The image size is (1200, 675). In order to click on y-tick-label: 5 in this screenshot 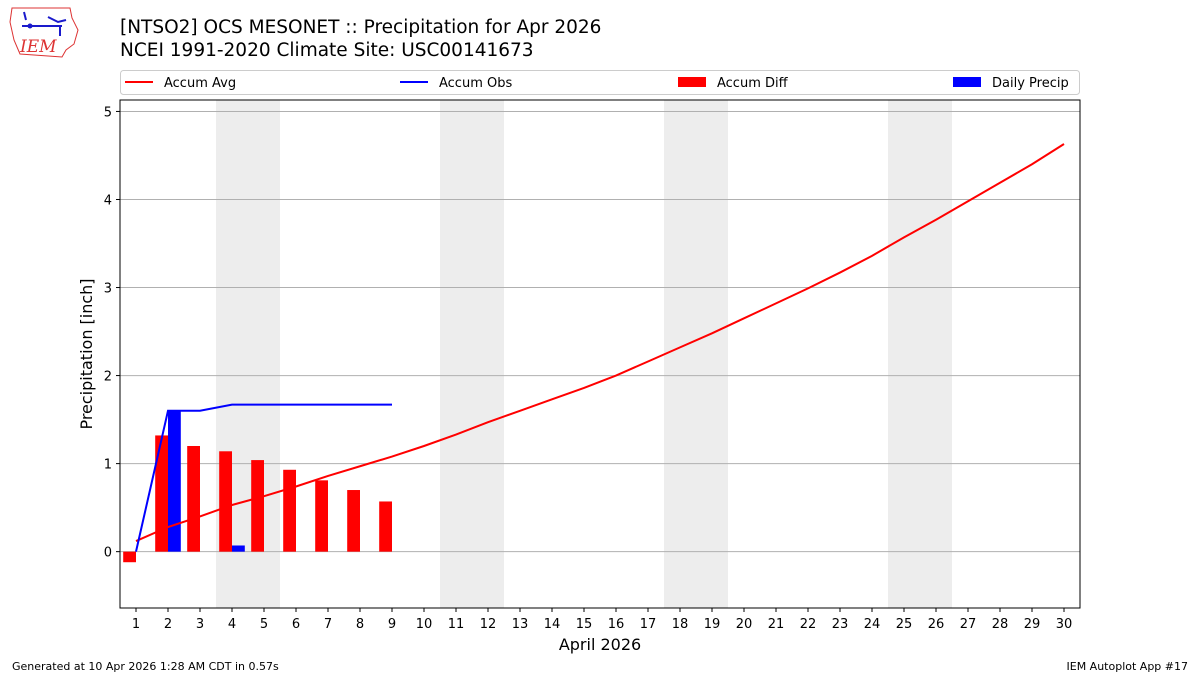, I will do `click(108, 112)`.